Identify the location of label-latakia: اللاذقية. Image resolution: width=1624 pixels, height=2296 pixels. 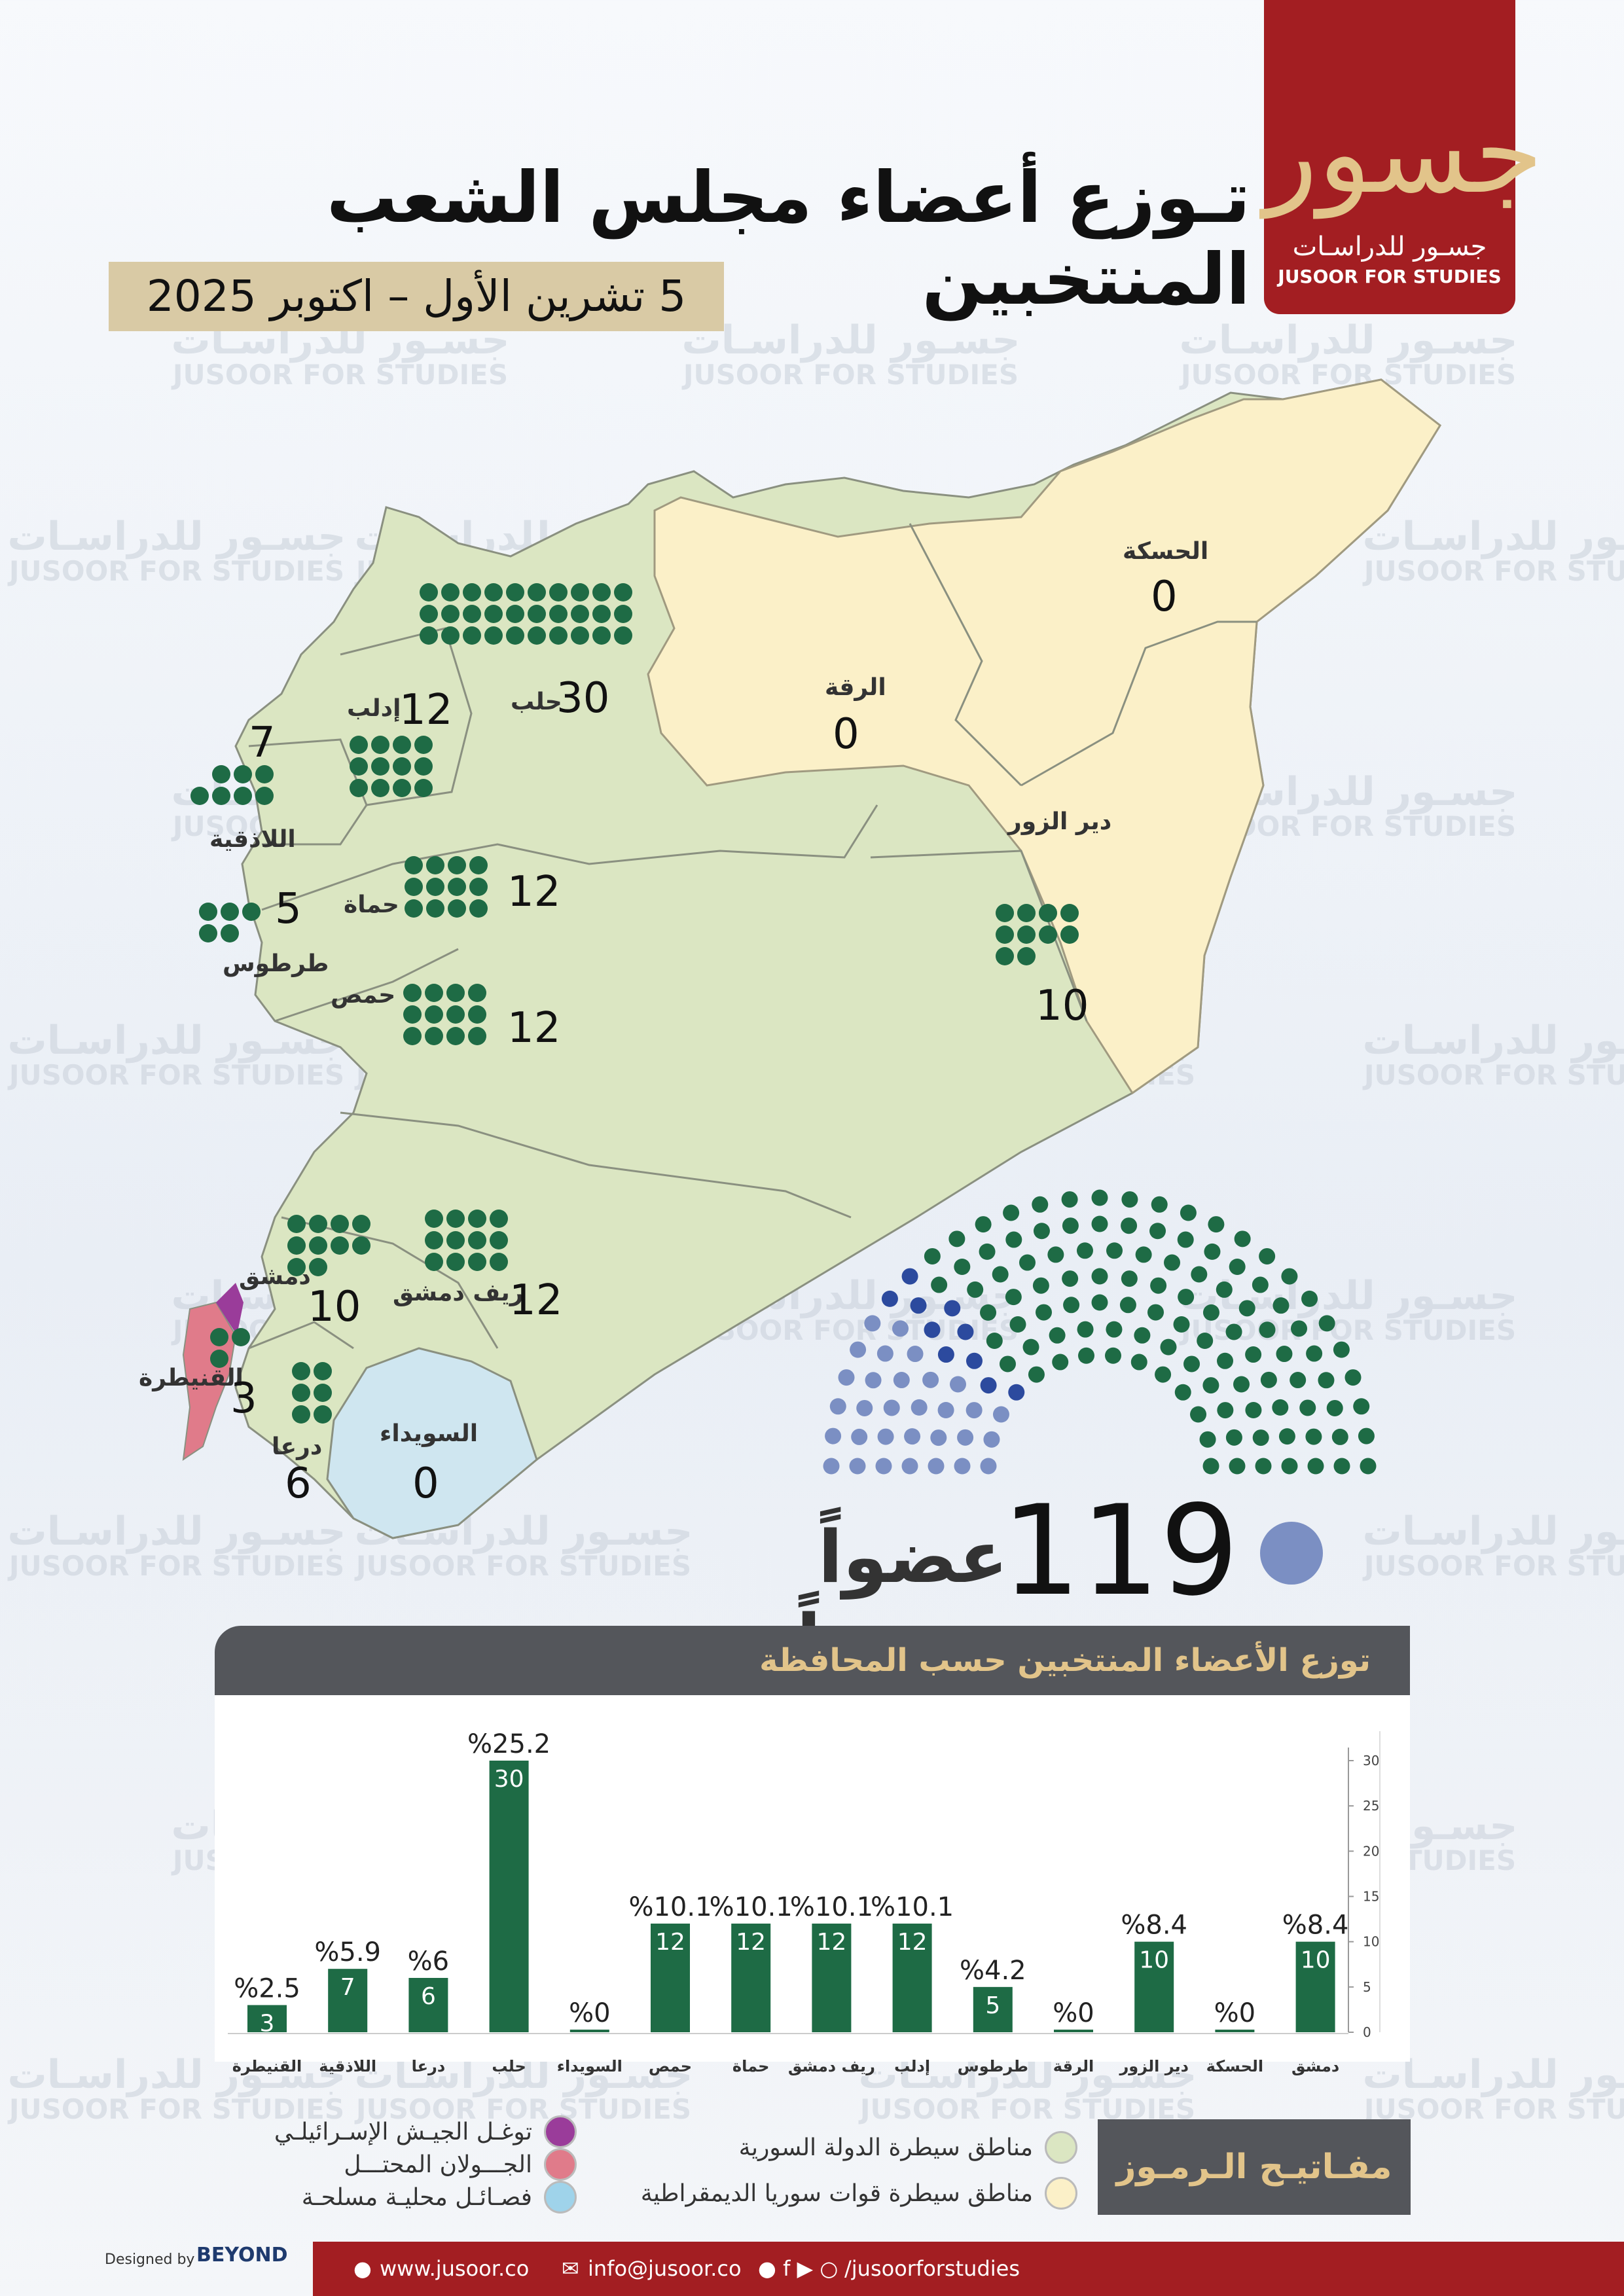
(252, 839).